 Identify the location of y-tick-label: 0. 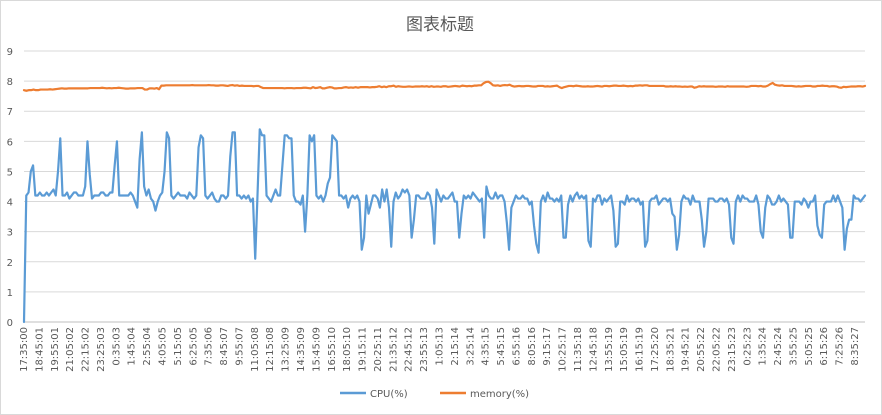
(10, 323).